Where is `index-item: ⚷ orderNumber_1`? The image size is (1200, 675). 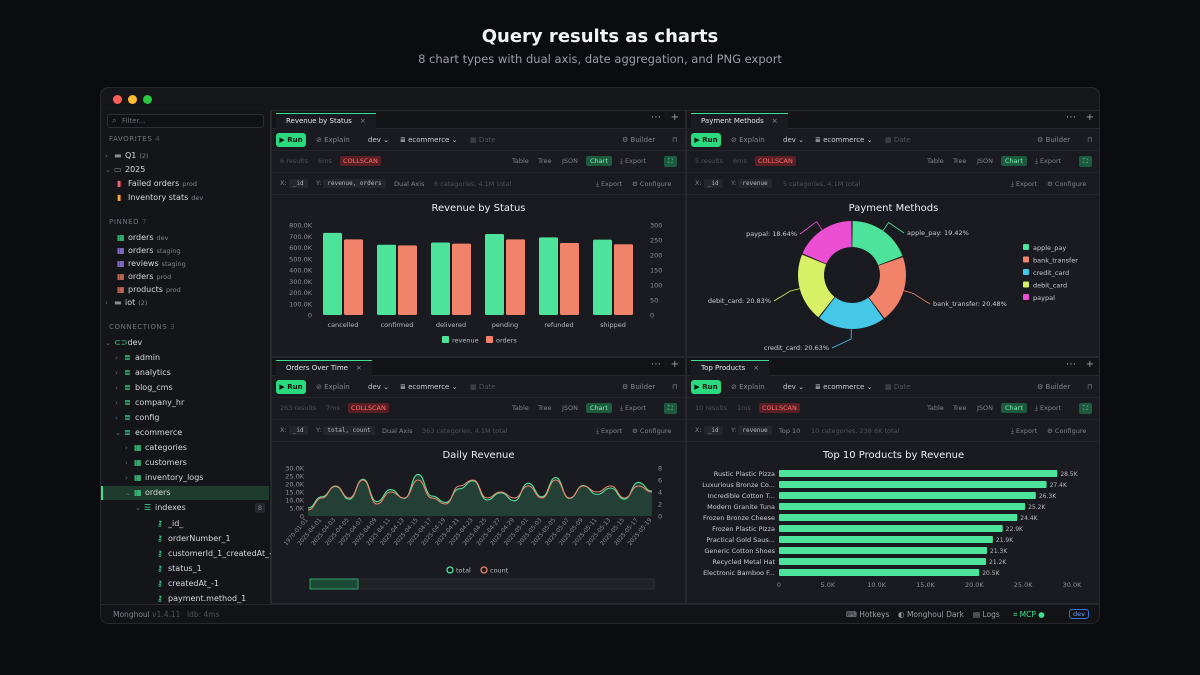
index-item: ⚷ orderNumber_1 is located at coordinates (194, 539).